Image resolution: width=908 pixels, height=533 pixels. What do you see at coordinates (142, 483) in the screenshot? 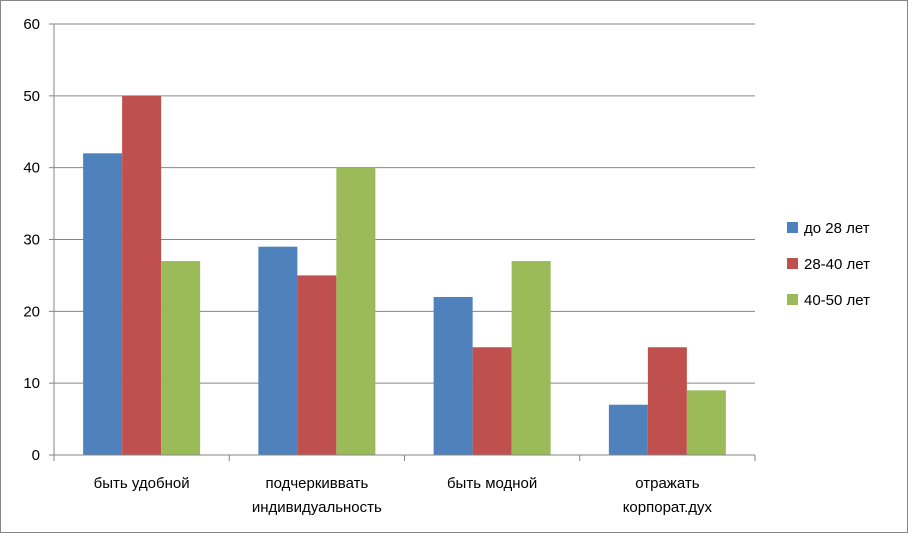
I see `x-category-label: быть удобной` at bounding box center [142, 483].